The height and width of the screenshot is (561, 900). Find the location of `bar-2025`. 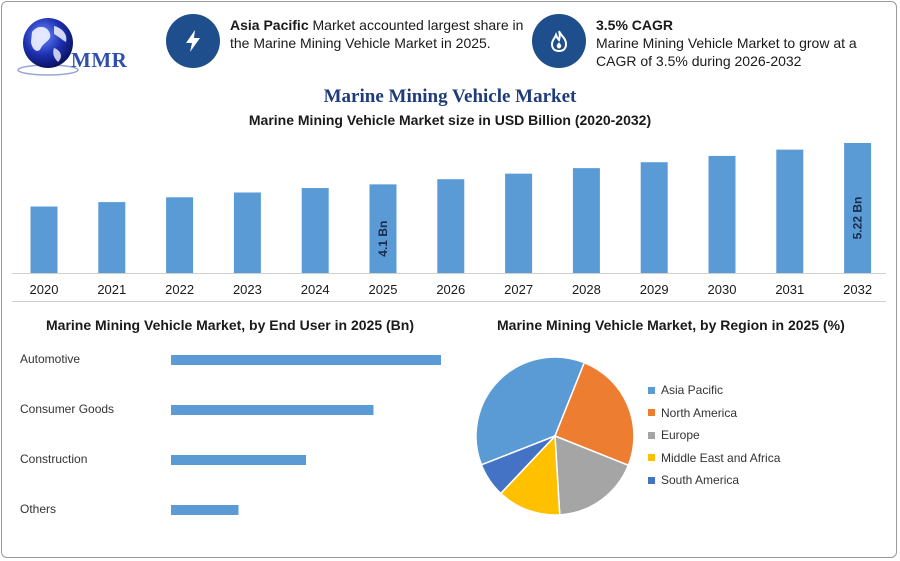

bar-2025 is located at coordinates (383, 228).